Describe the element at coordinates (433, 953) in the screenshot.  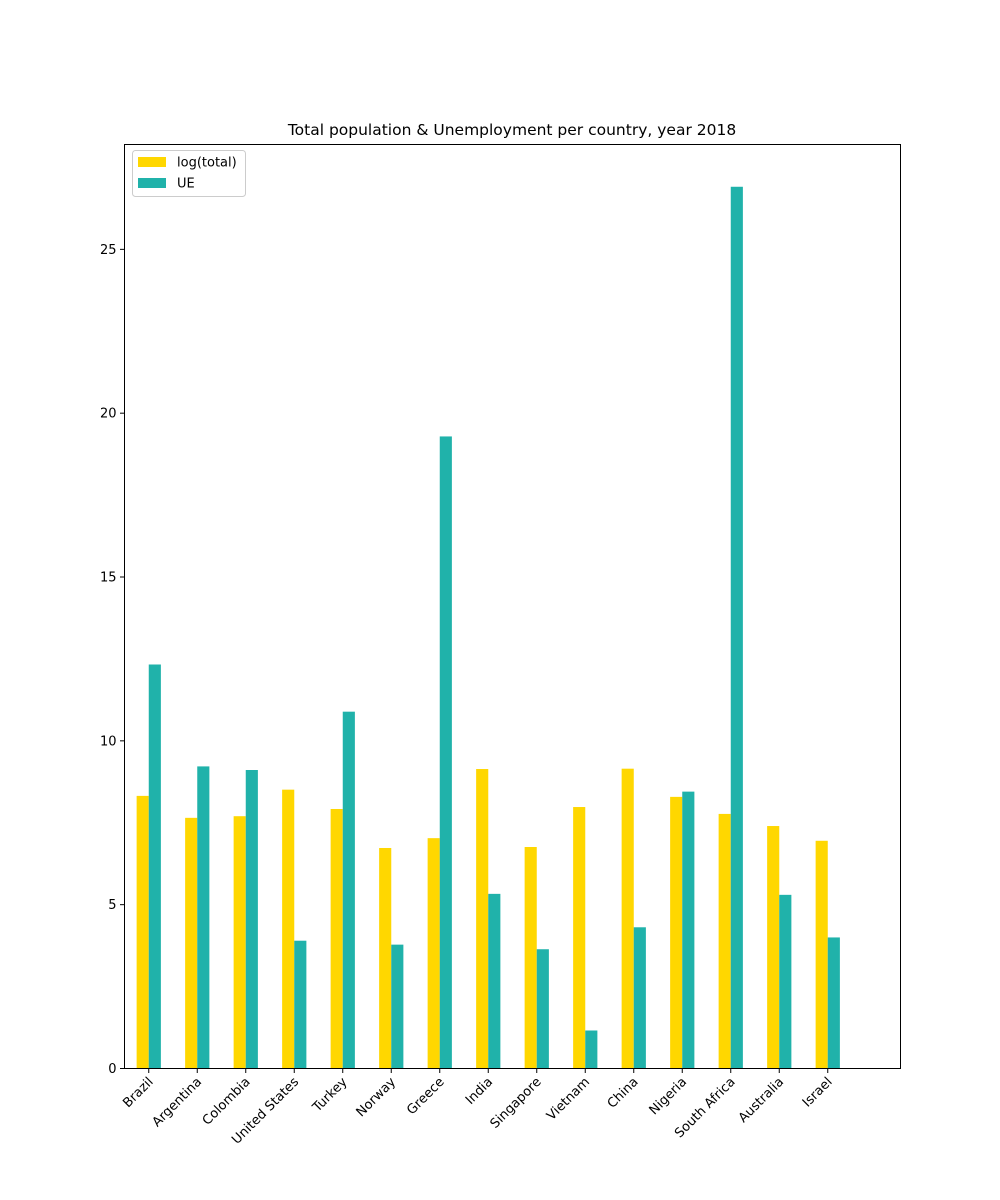
I see `bar-greece-log-total` at that location.